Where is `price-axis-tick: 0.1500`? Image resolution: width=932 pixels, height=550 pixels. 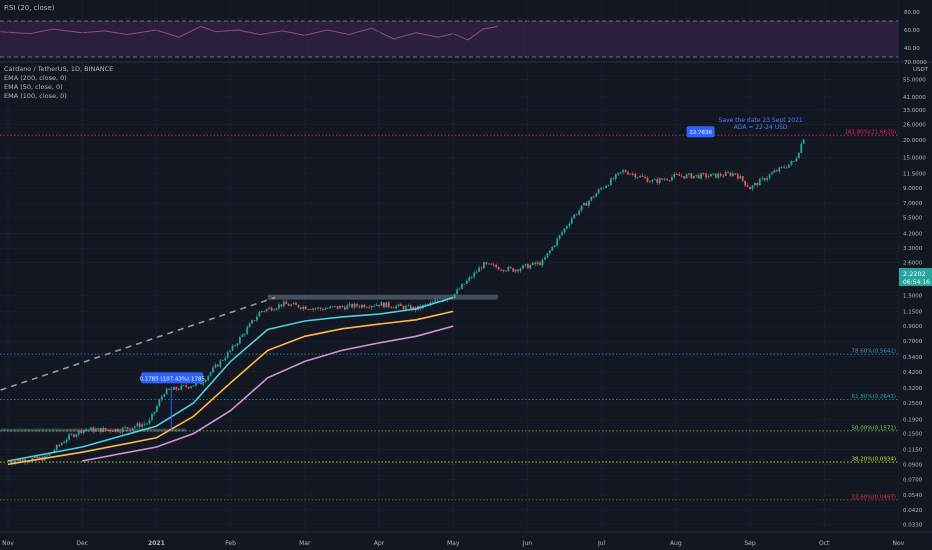
price-axis-tick: 0.1500 is located at coordinates (913, 435).